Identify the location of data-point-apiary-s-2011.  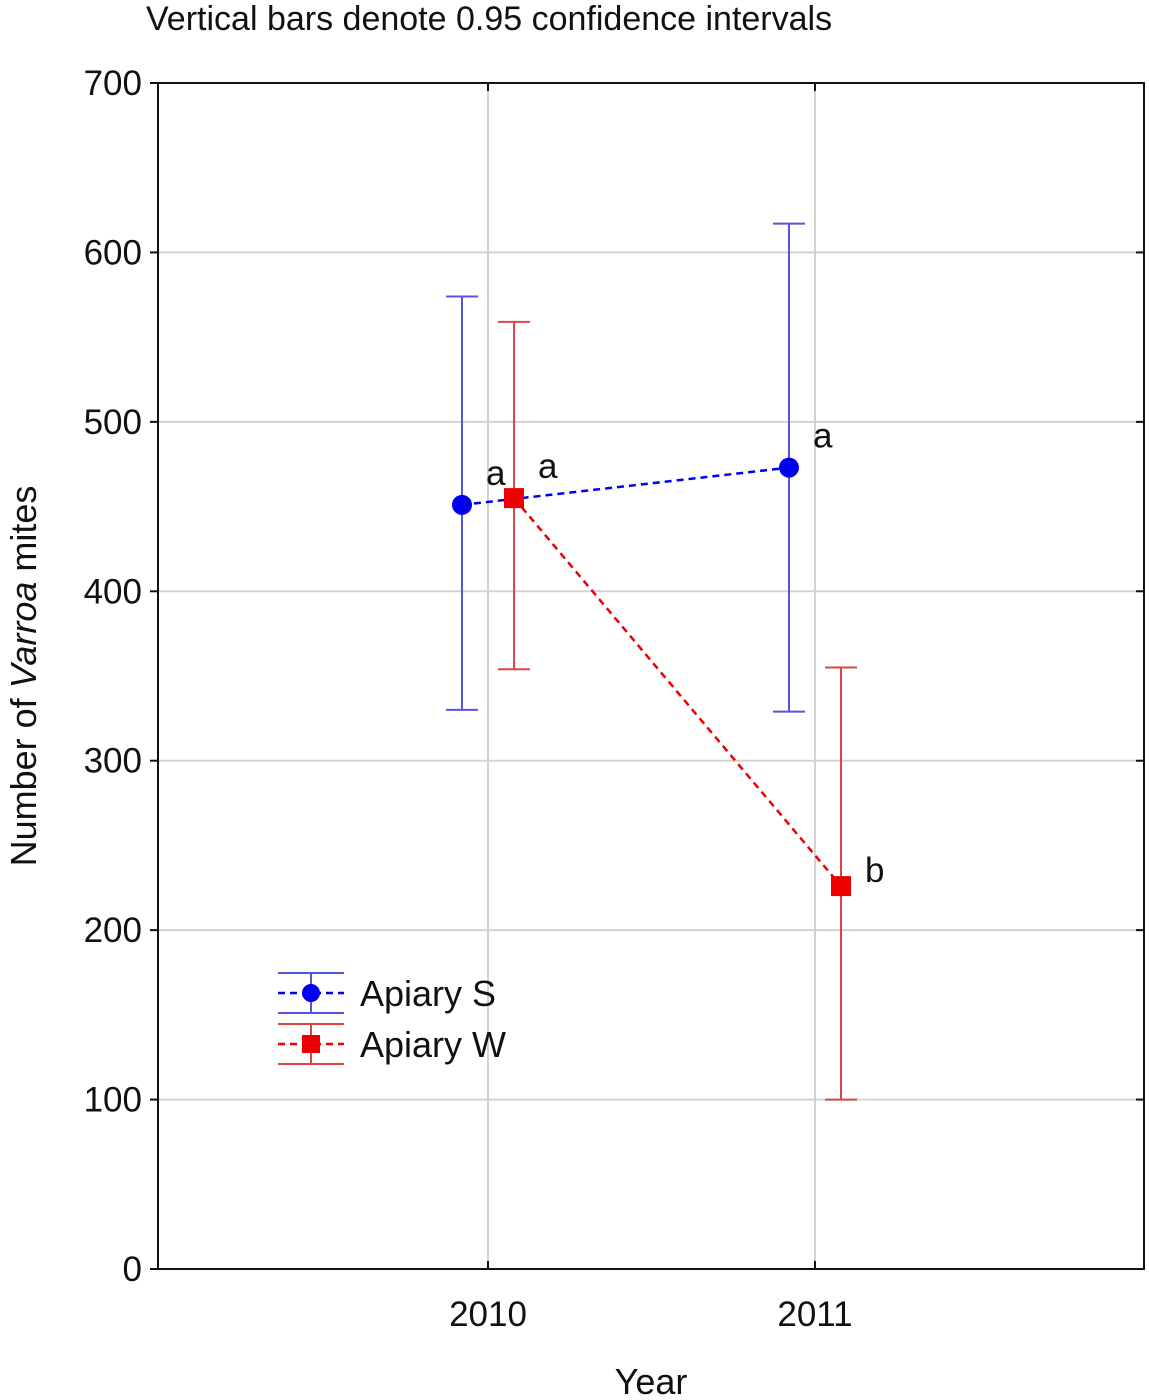
(789, 467).